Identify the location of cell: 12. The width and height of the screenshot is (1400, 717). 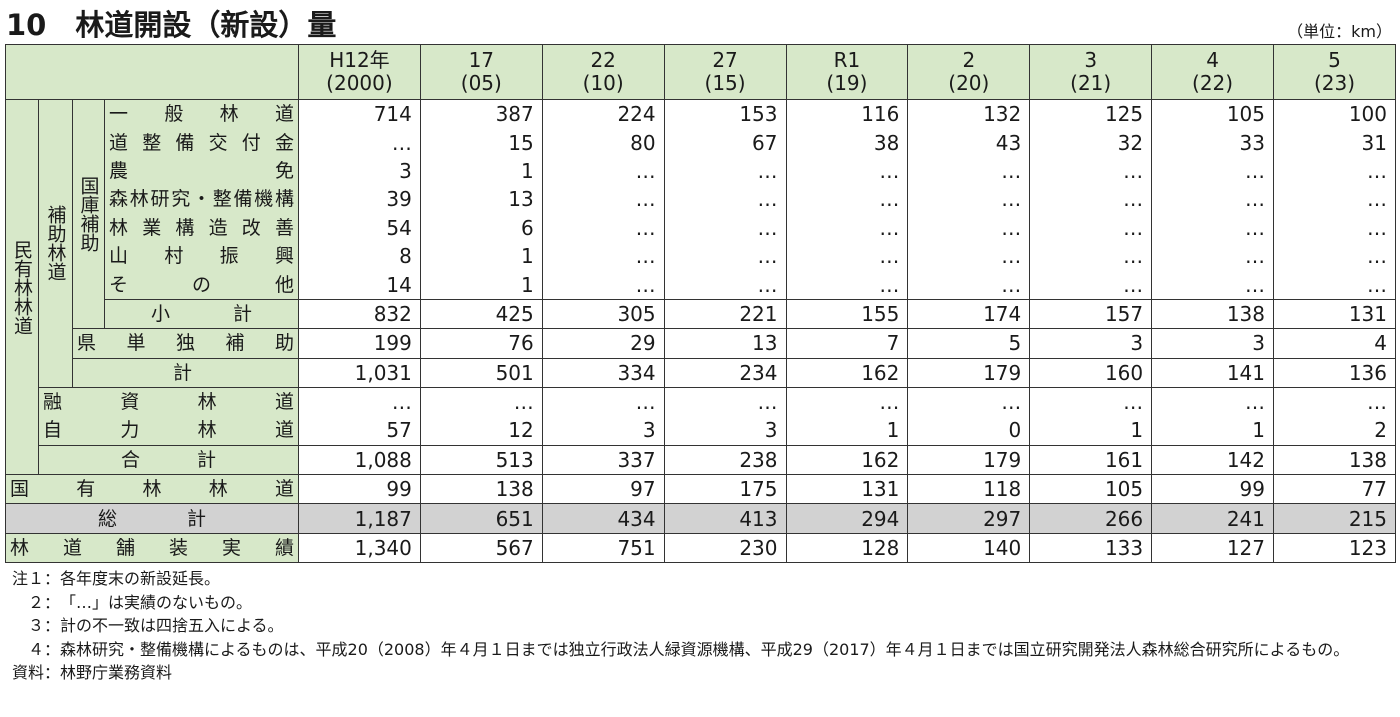
(481, 431).